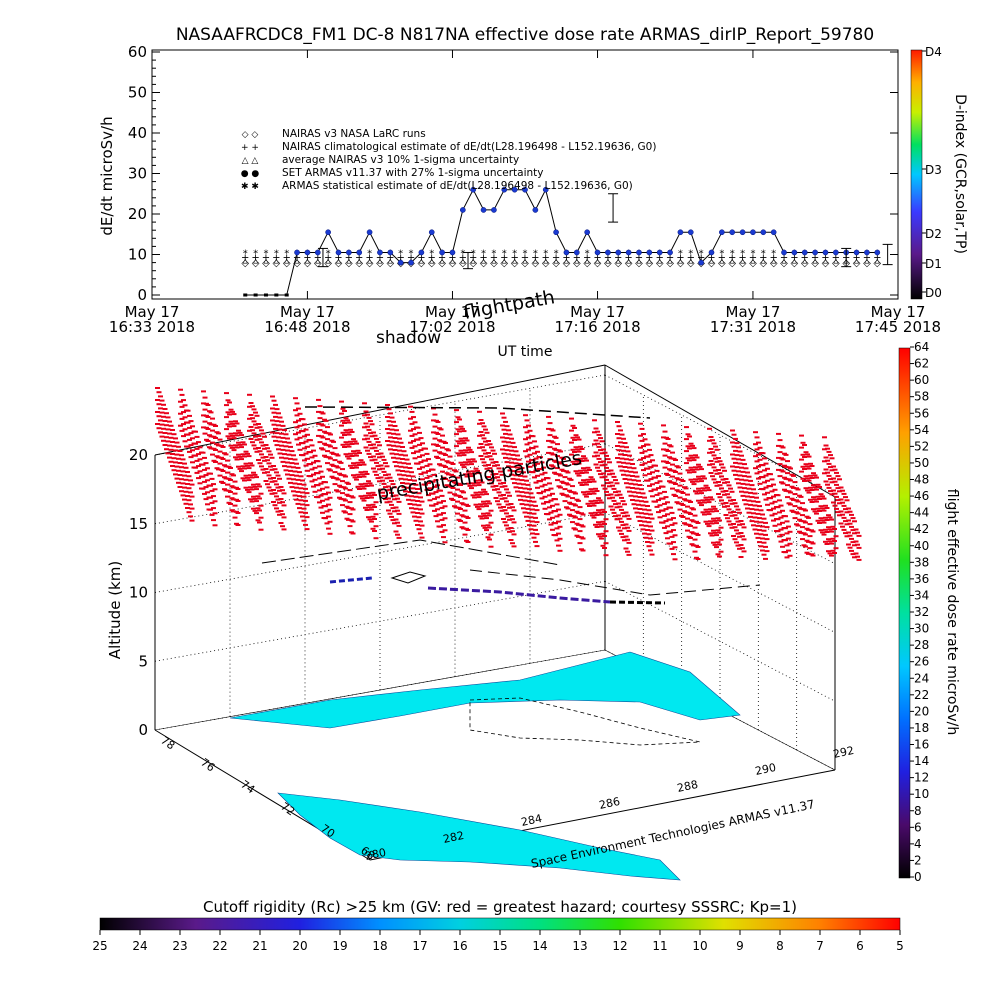  What do you see at coordinates (452, 327) in the screenshot?
I see `x-tick-label-time: 17:02 2018` at bounding box center [452, 327].